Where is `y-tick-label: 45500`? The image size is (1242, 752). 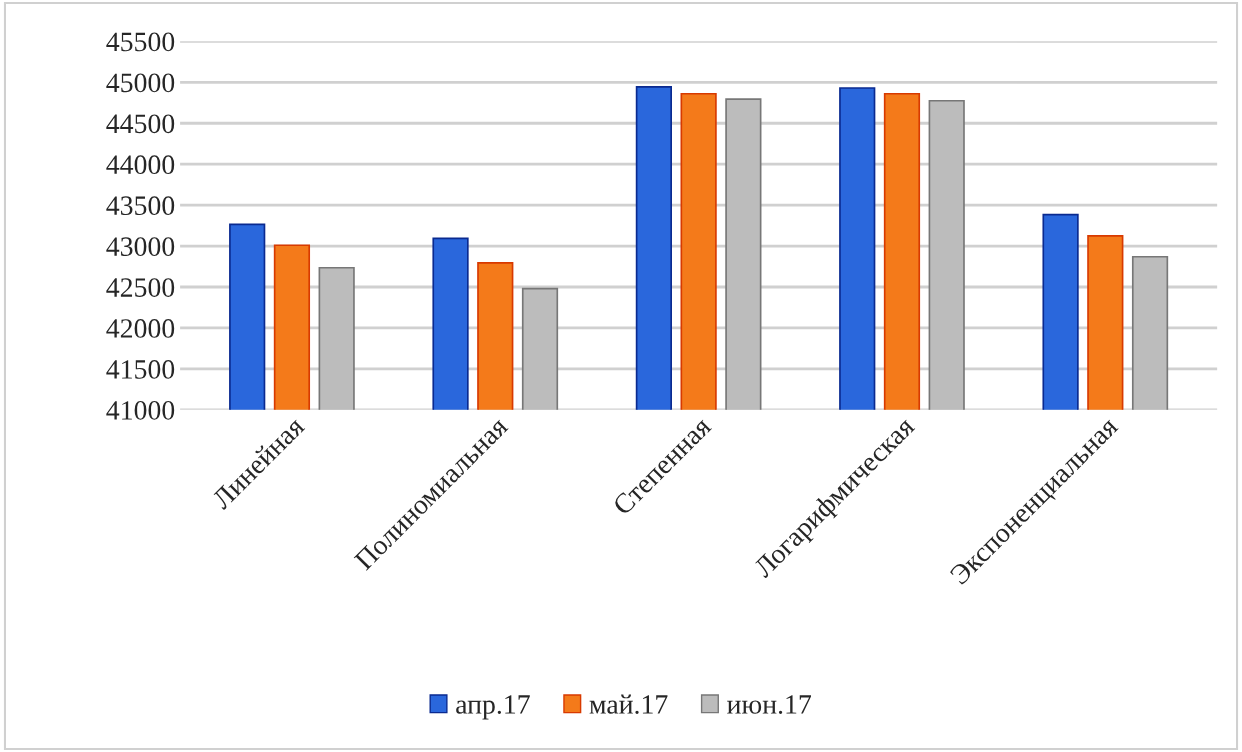 y-tick-label: 45500 is located at coordinates (140, 42).